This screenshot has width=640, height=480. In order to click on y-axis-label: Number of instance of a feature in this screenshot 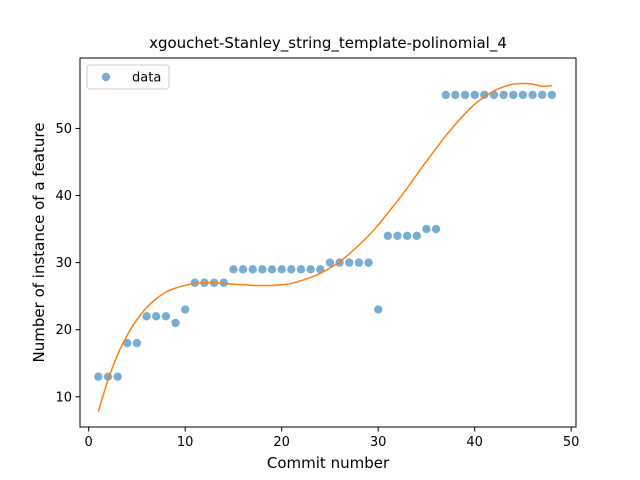, I will do `click(39, 243)`.